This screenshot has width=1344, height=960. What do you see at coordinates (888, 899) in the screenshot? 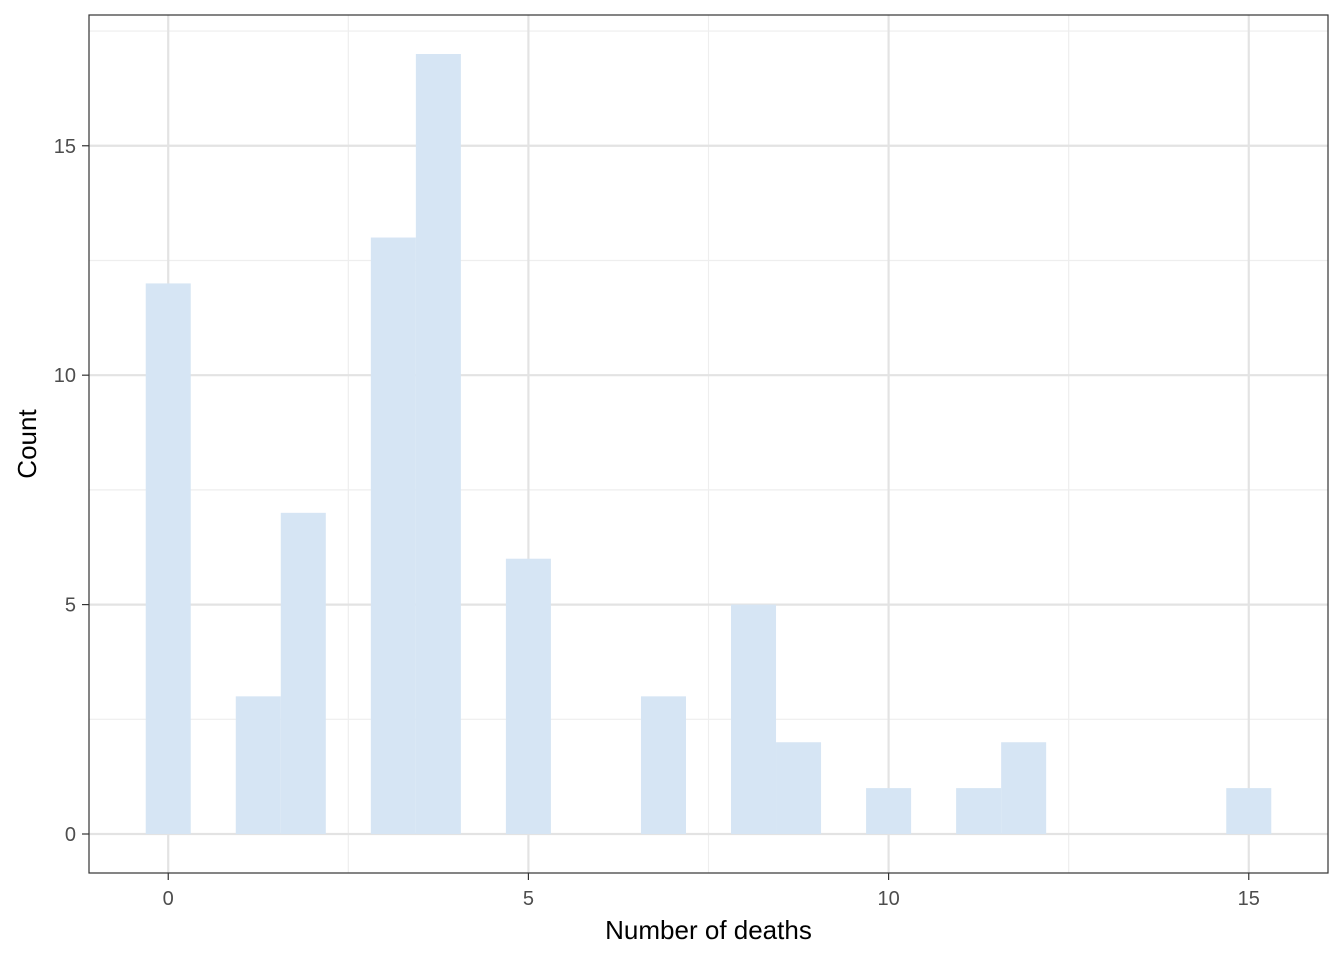
I see `x-tick-label: 10` at bounding box center [888, 899].